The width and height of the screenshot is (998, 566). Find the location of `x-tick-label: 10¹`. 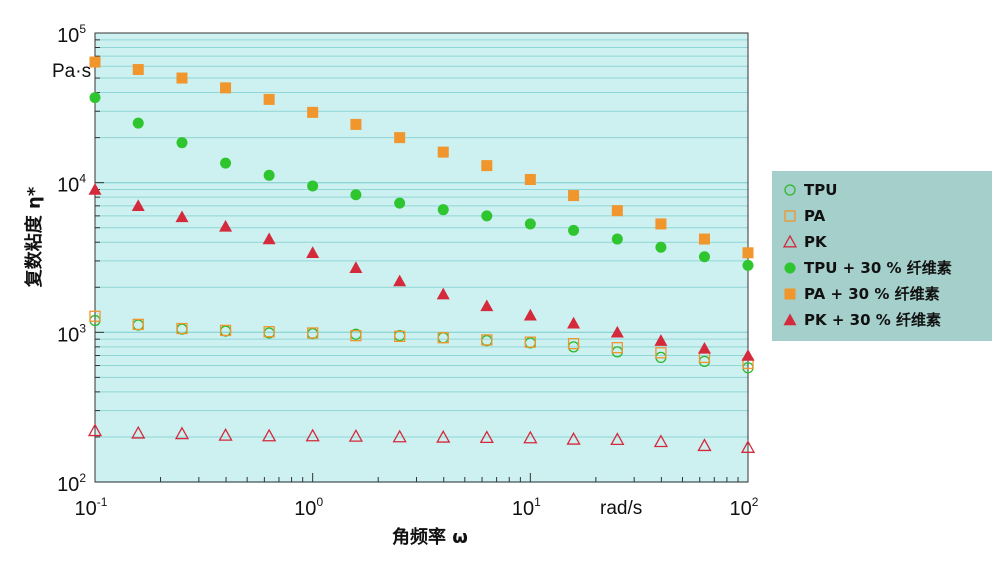

x-tick-label: 10¹ is located at coordinates (526, 507).